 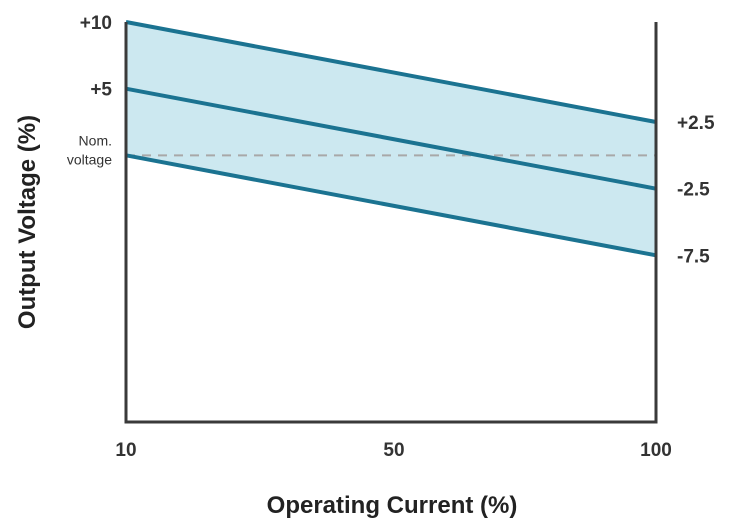 What do you see at coordinates (96, 23) in the screenshot?
I see `y-tick-label-left: +10` at bounding box center [96, 23].